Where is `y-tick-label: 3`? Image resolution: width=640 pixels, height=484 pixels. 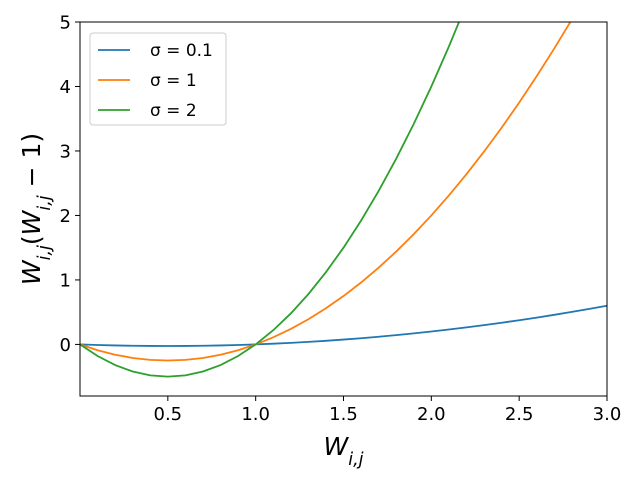 y-tick-label: 3 is located at coordinates (65, 151).